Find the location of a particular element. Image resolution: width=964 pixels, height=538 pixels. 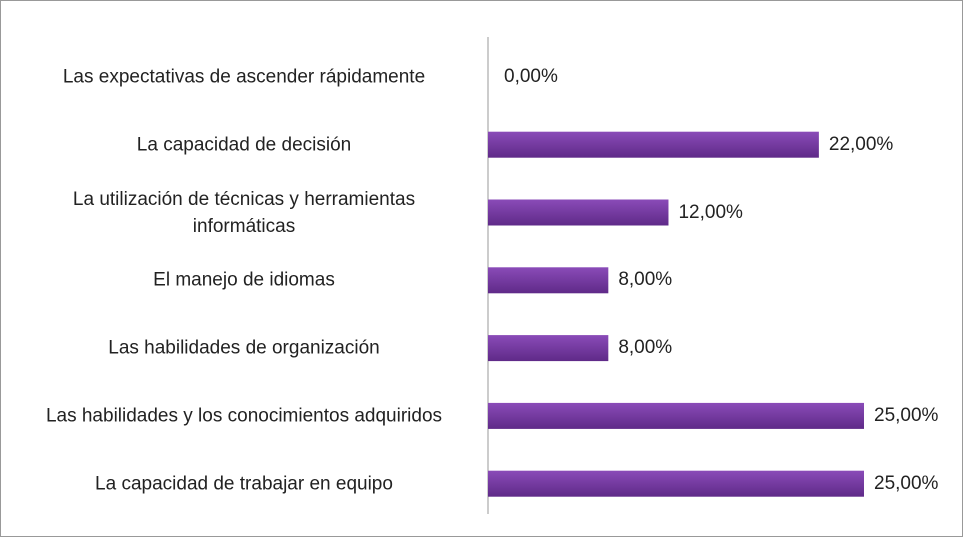

value-label: 22,00% is located at coordinates (861, 144).